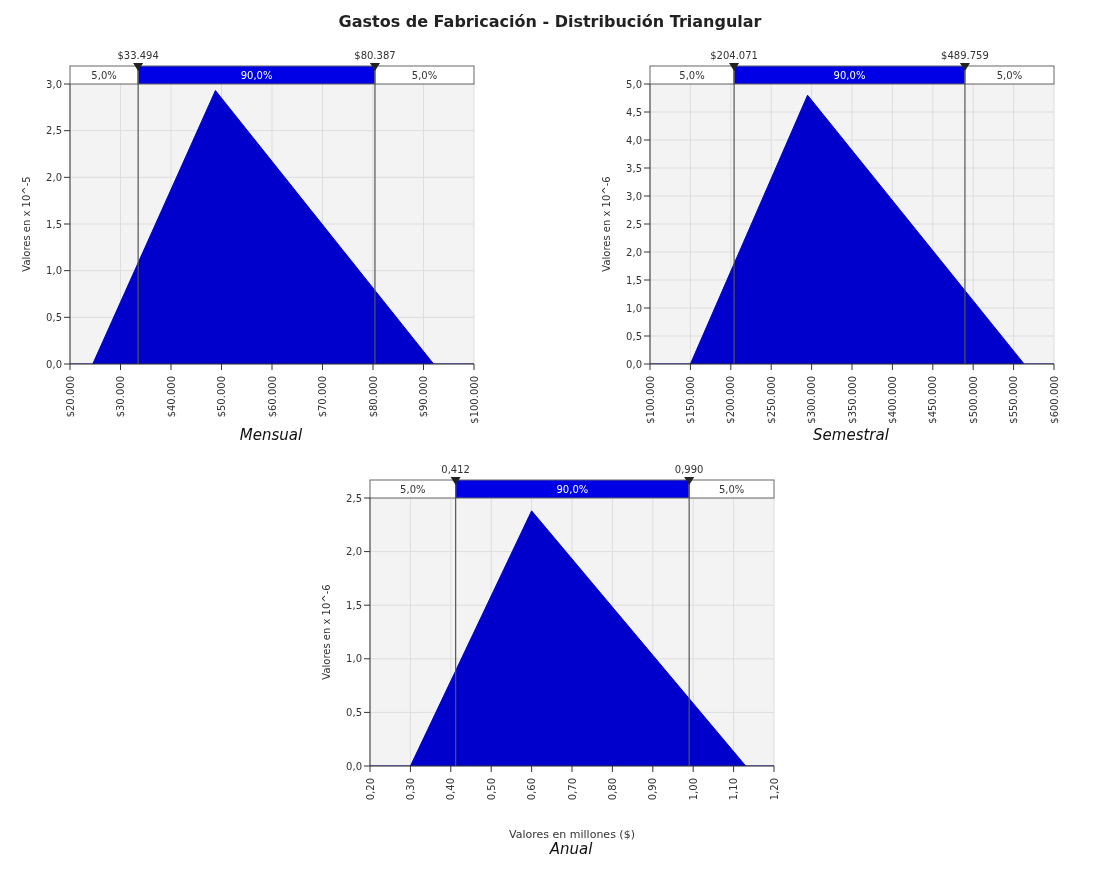  I want to click on text: Anual, so click(571, 849).